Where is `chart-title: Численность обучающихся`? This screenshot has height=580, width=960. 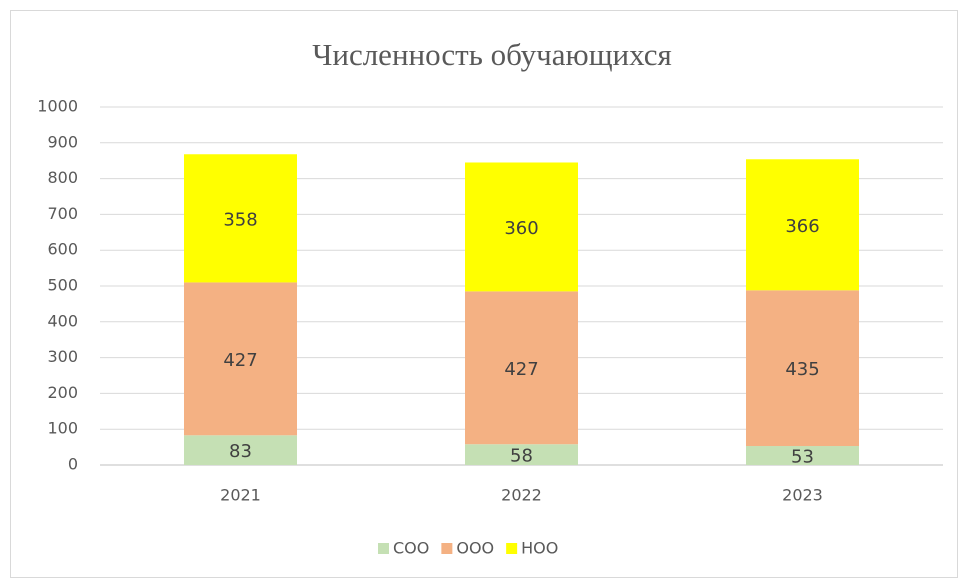 chart-title: Численность обучающихся is located at coordinates (492, 54).